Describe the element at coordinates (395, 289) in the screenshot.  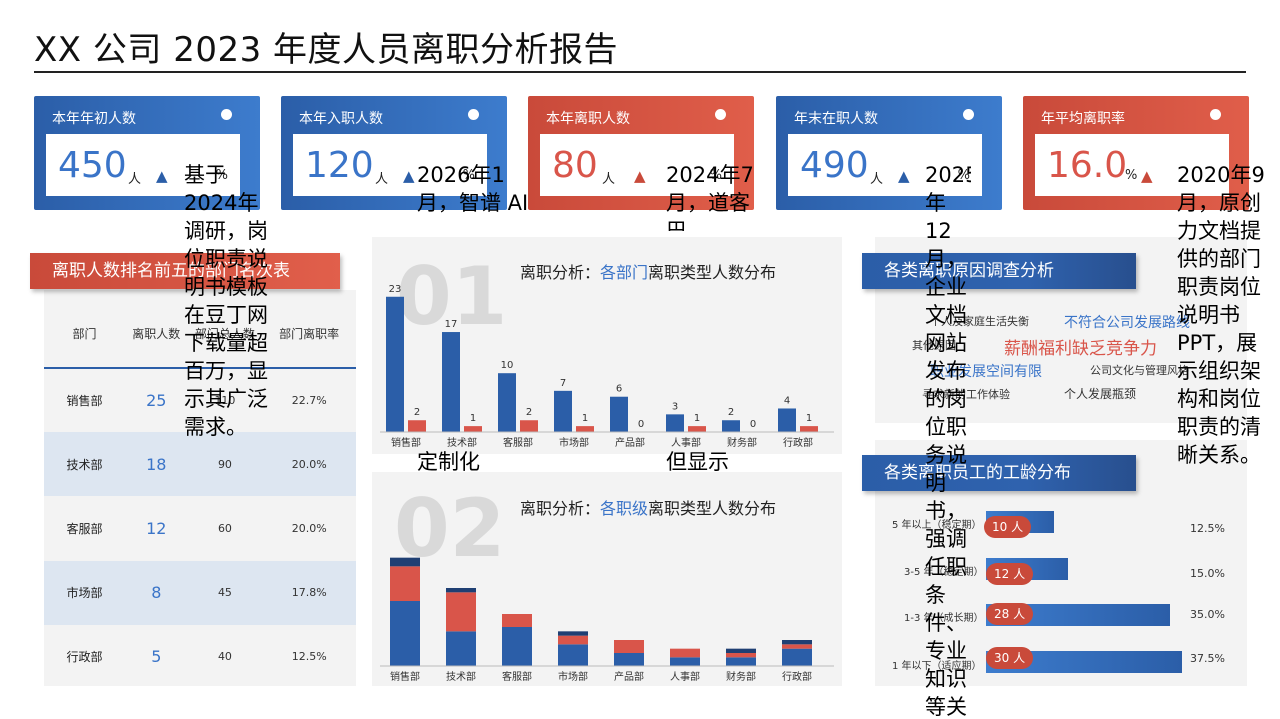
I see `data-label: 23` at that location.